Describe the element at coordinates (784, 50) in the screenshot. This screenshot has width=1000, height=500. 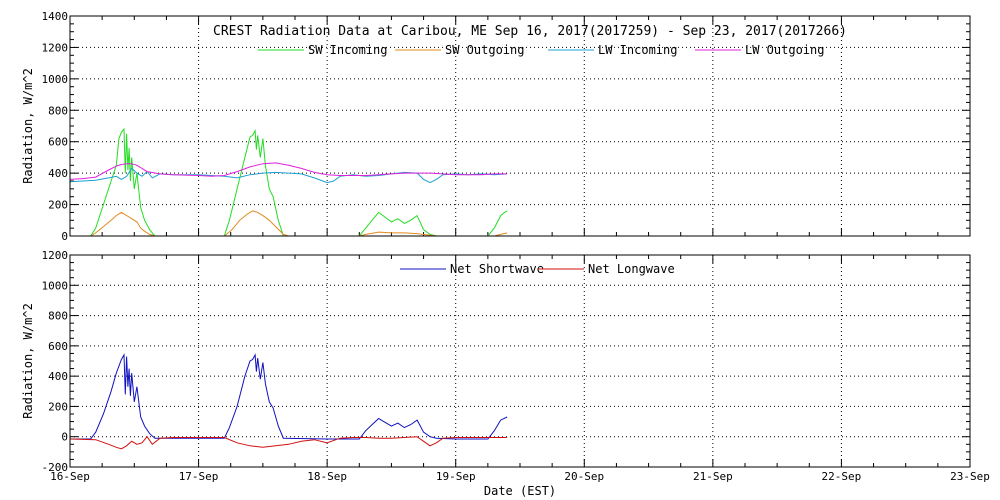
I see `legend-label: LW Outgoing` at that location.